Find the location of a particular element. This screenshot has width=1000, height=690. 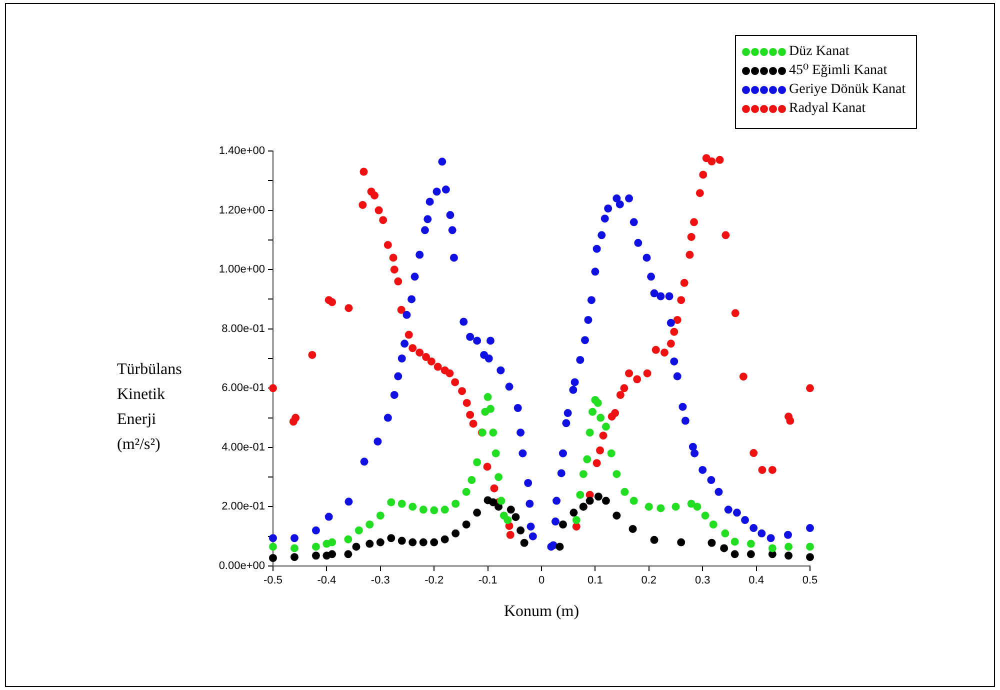

legend-label: Geriye Dönük Kanat is located at coordinates (847, 90).